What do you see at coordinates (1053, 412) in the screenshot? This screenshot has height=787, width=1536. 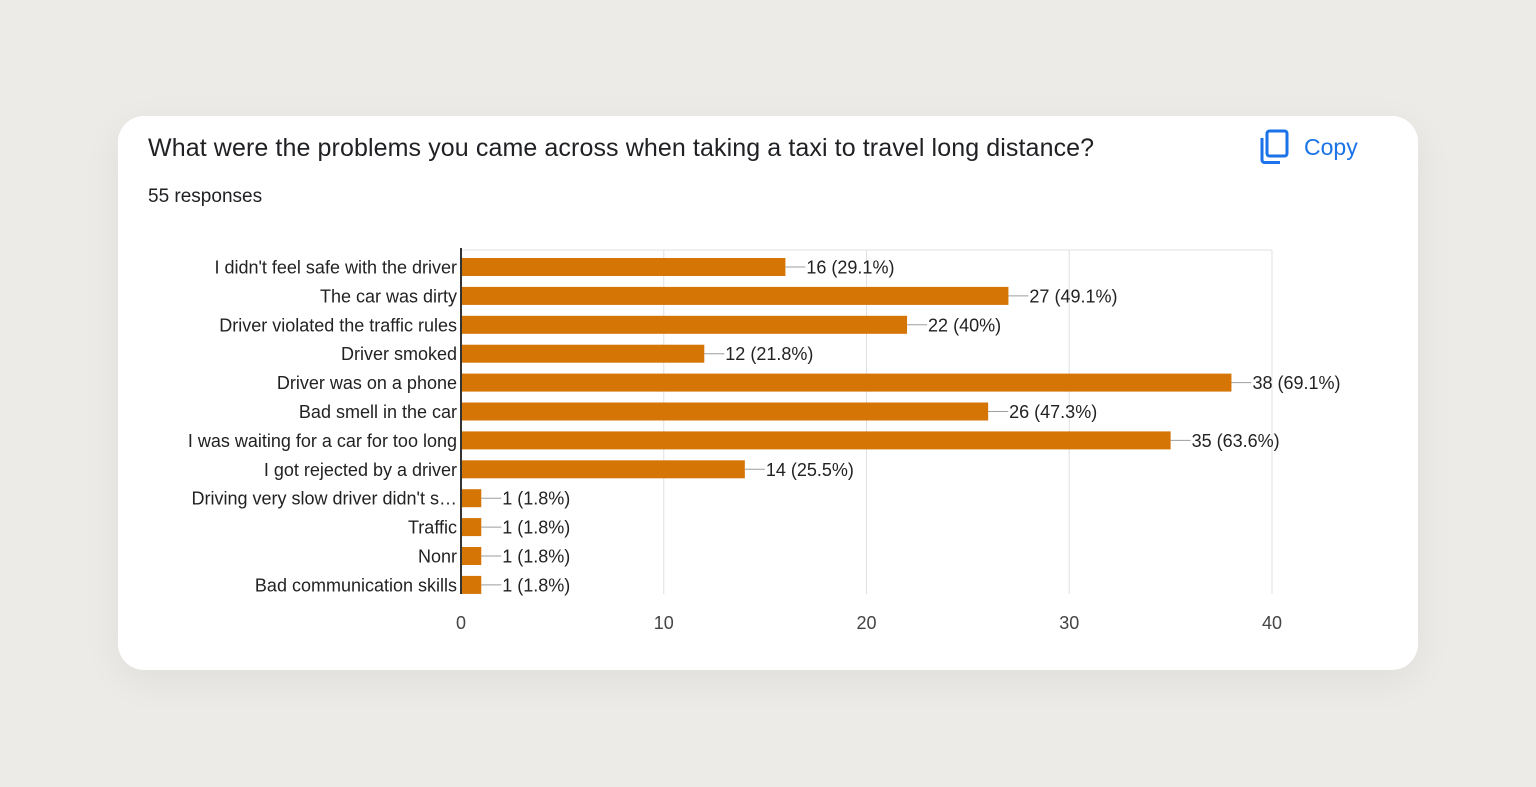 I see `data-label: 26 (47.3%)` at bounding box center [1053, 412].